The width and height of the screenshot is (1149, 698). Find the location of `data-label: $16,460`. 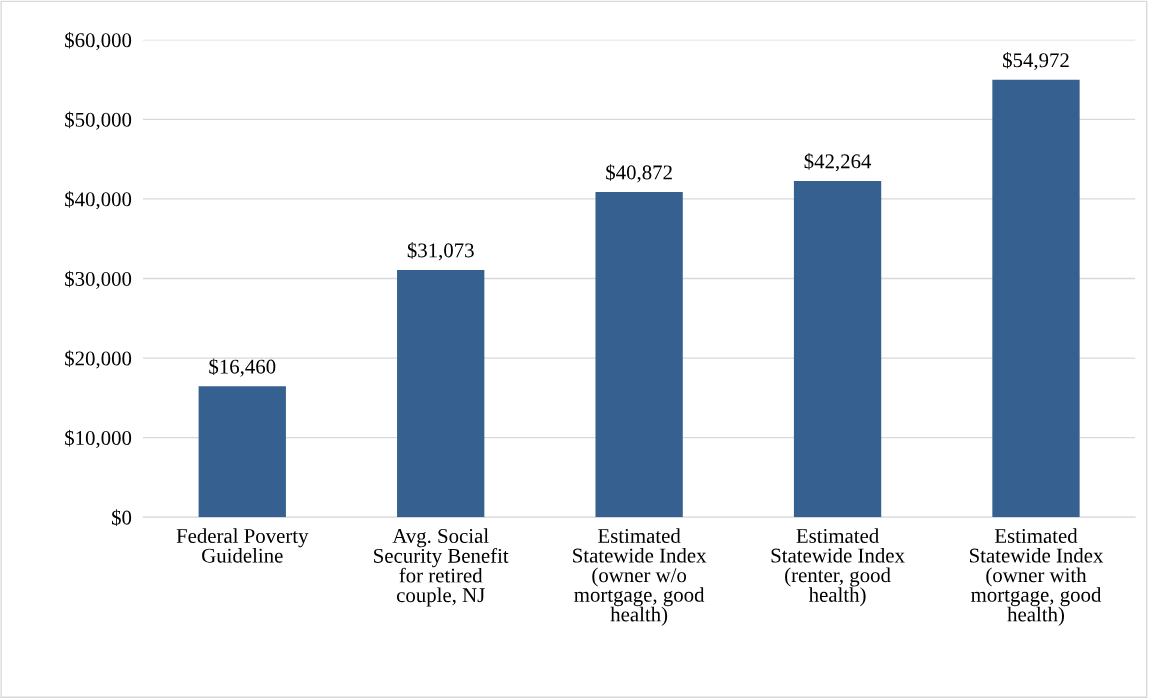

data-label: $16,460 is located at coordinates (242, 367).